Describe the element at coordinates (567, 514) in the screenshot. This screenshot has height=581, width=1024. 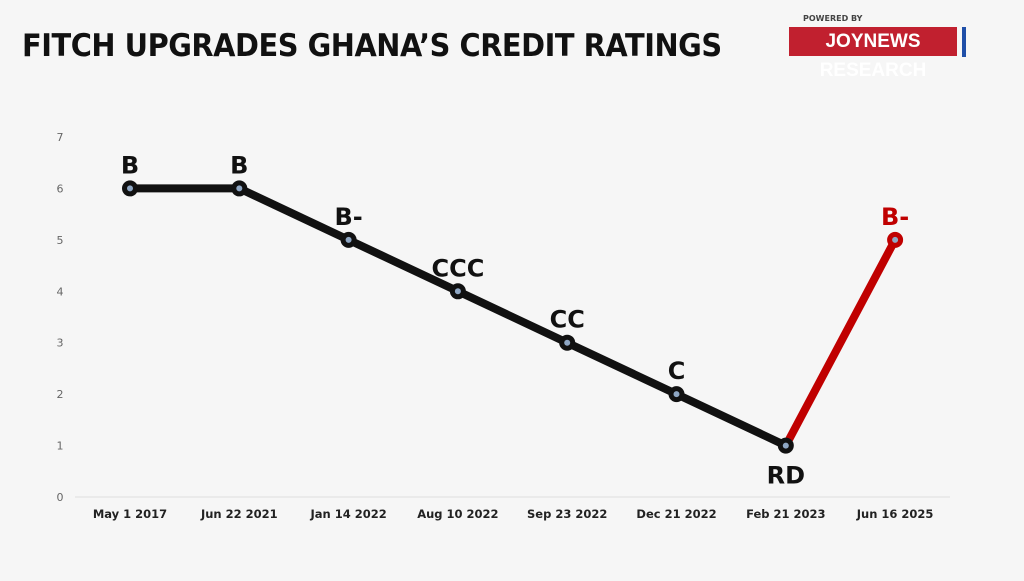
I see `x-tick-label: Sep 23 2022` at that location.